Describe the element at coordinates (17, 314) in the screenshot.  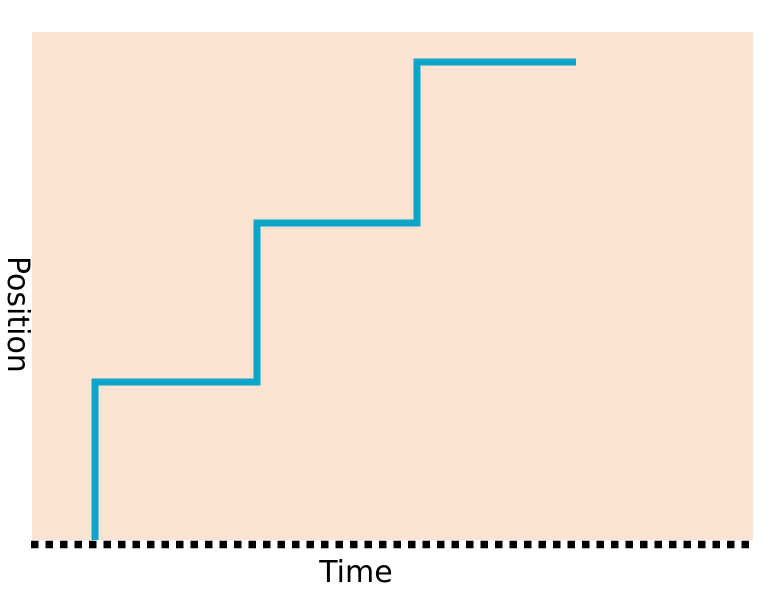
I see `y-axis-label: Position` at that location.